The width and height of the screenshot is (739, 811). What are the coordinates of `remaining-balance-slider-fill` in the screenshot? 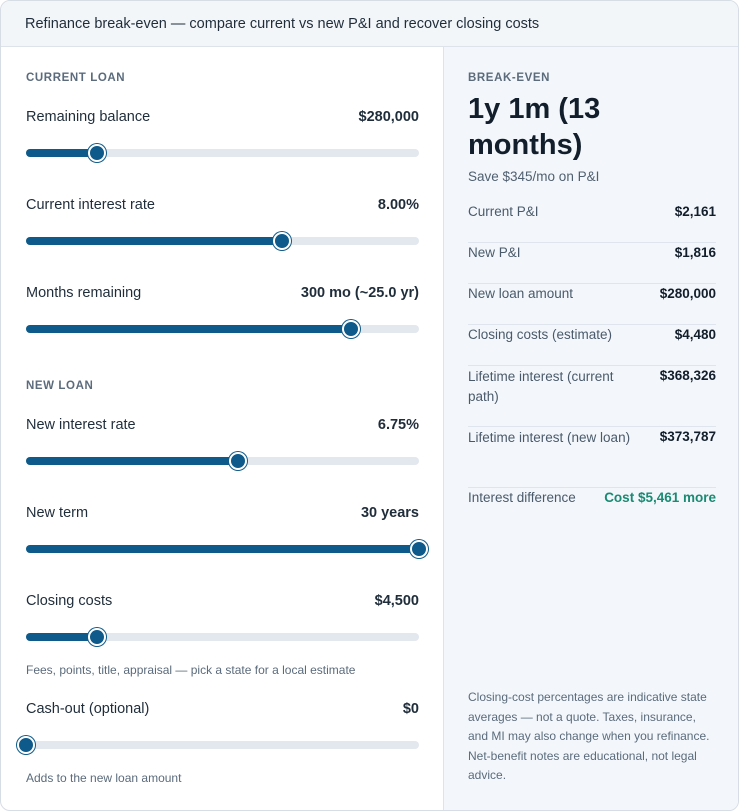 It's located at (61, 153).